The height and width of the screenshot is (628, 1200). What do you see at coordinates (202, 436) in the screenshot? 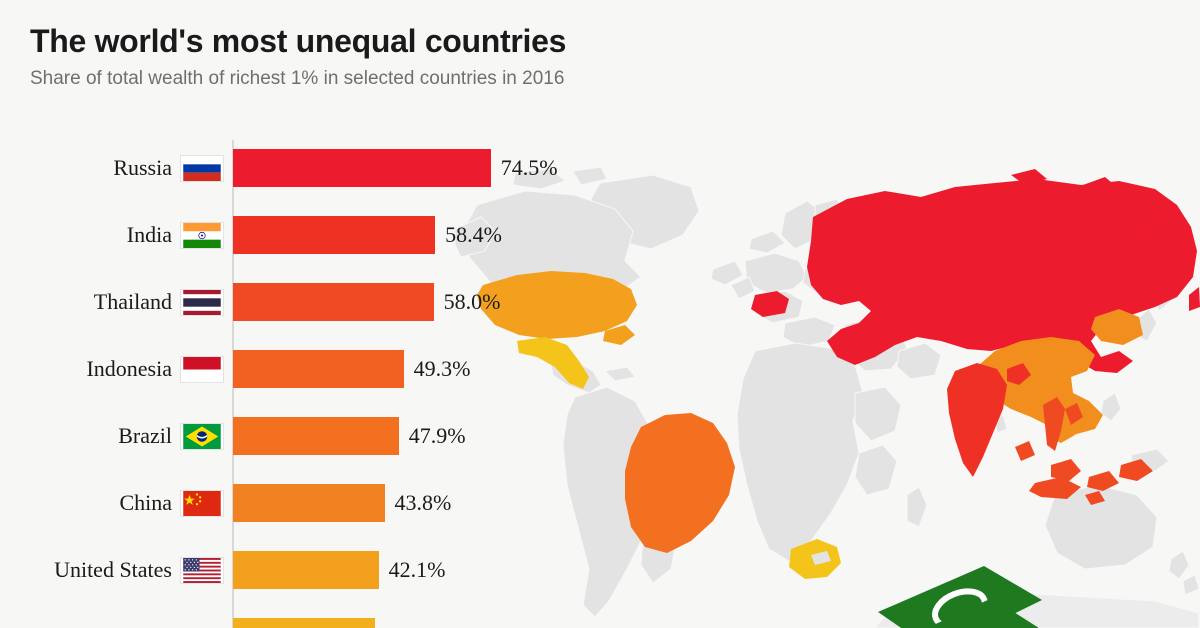
I see `flag-brazil-icon` at bounding box center [202, 436].